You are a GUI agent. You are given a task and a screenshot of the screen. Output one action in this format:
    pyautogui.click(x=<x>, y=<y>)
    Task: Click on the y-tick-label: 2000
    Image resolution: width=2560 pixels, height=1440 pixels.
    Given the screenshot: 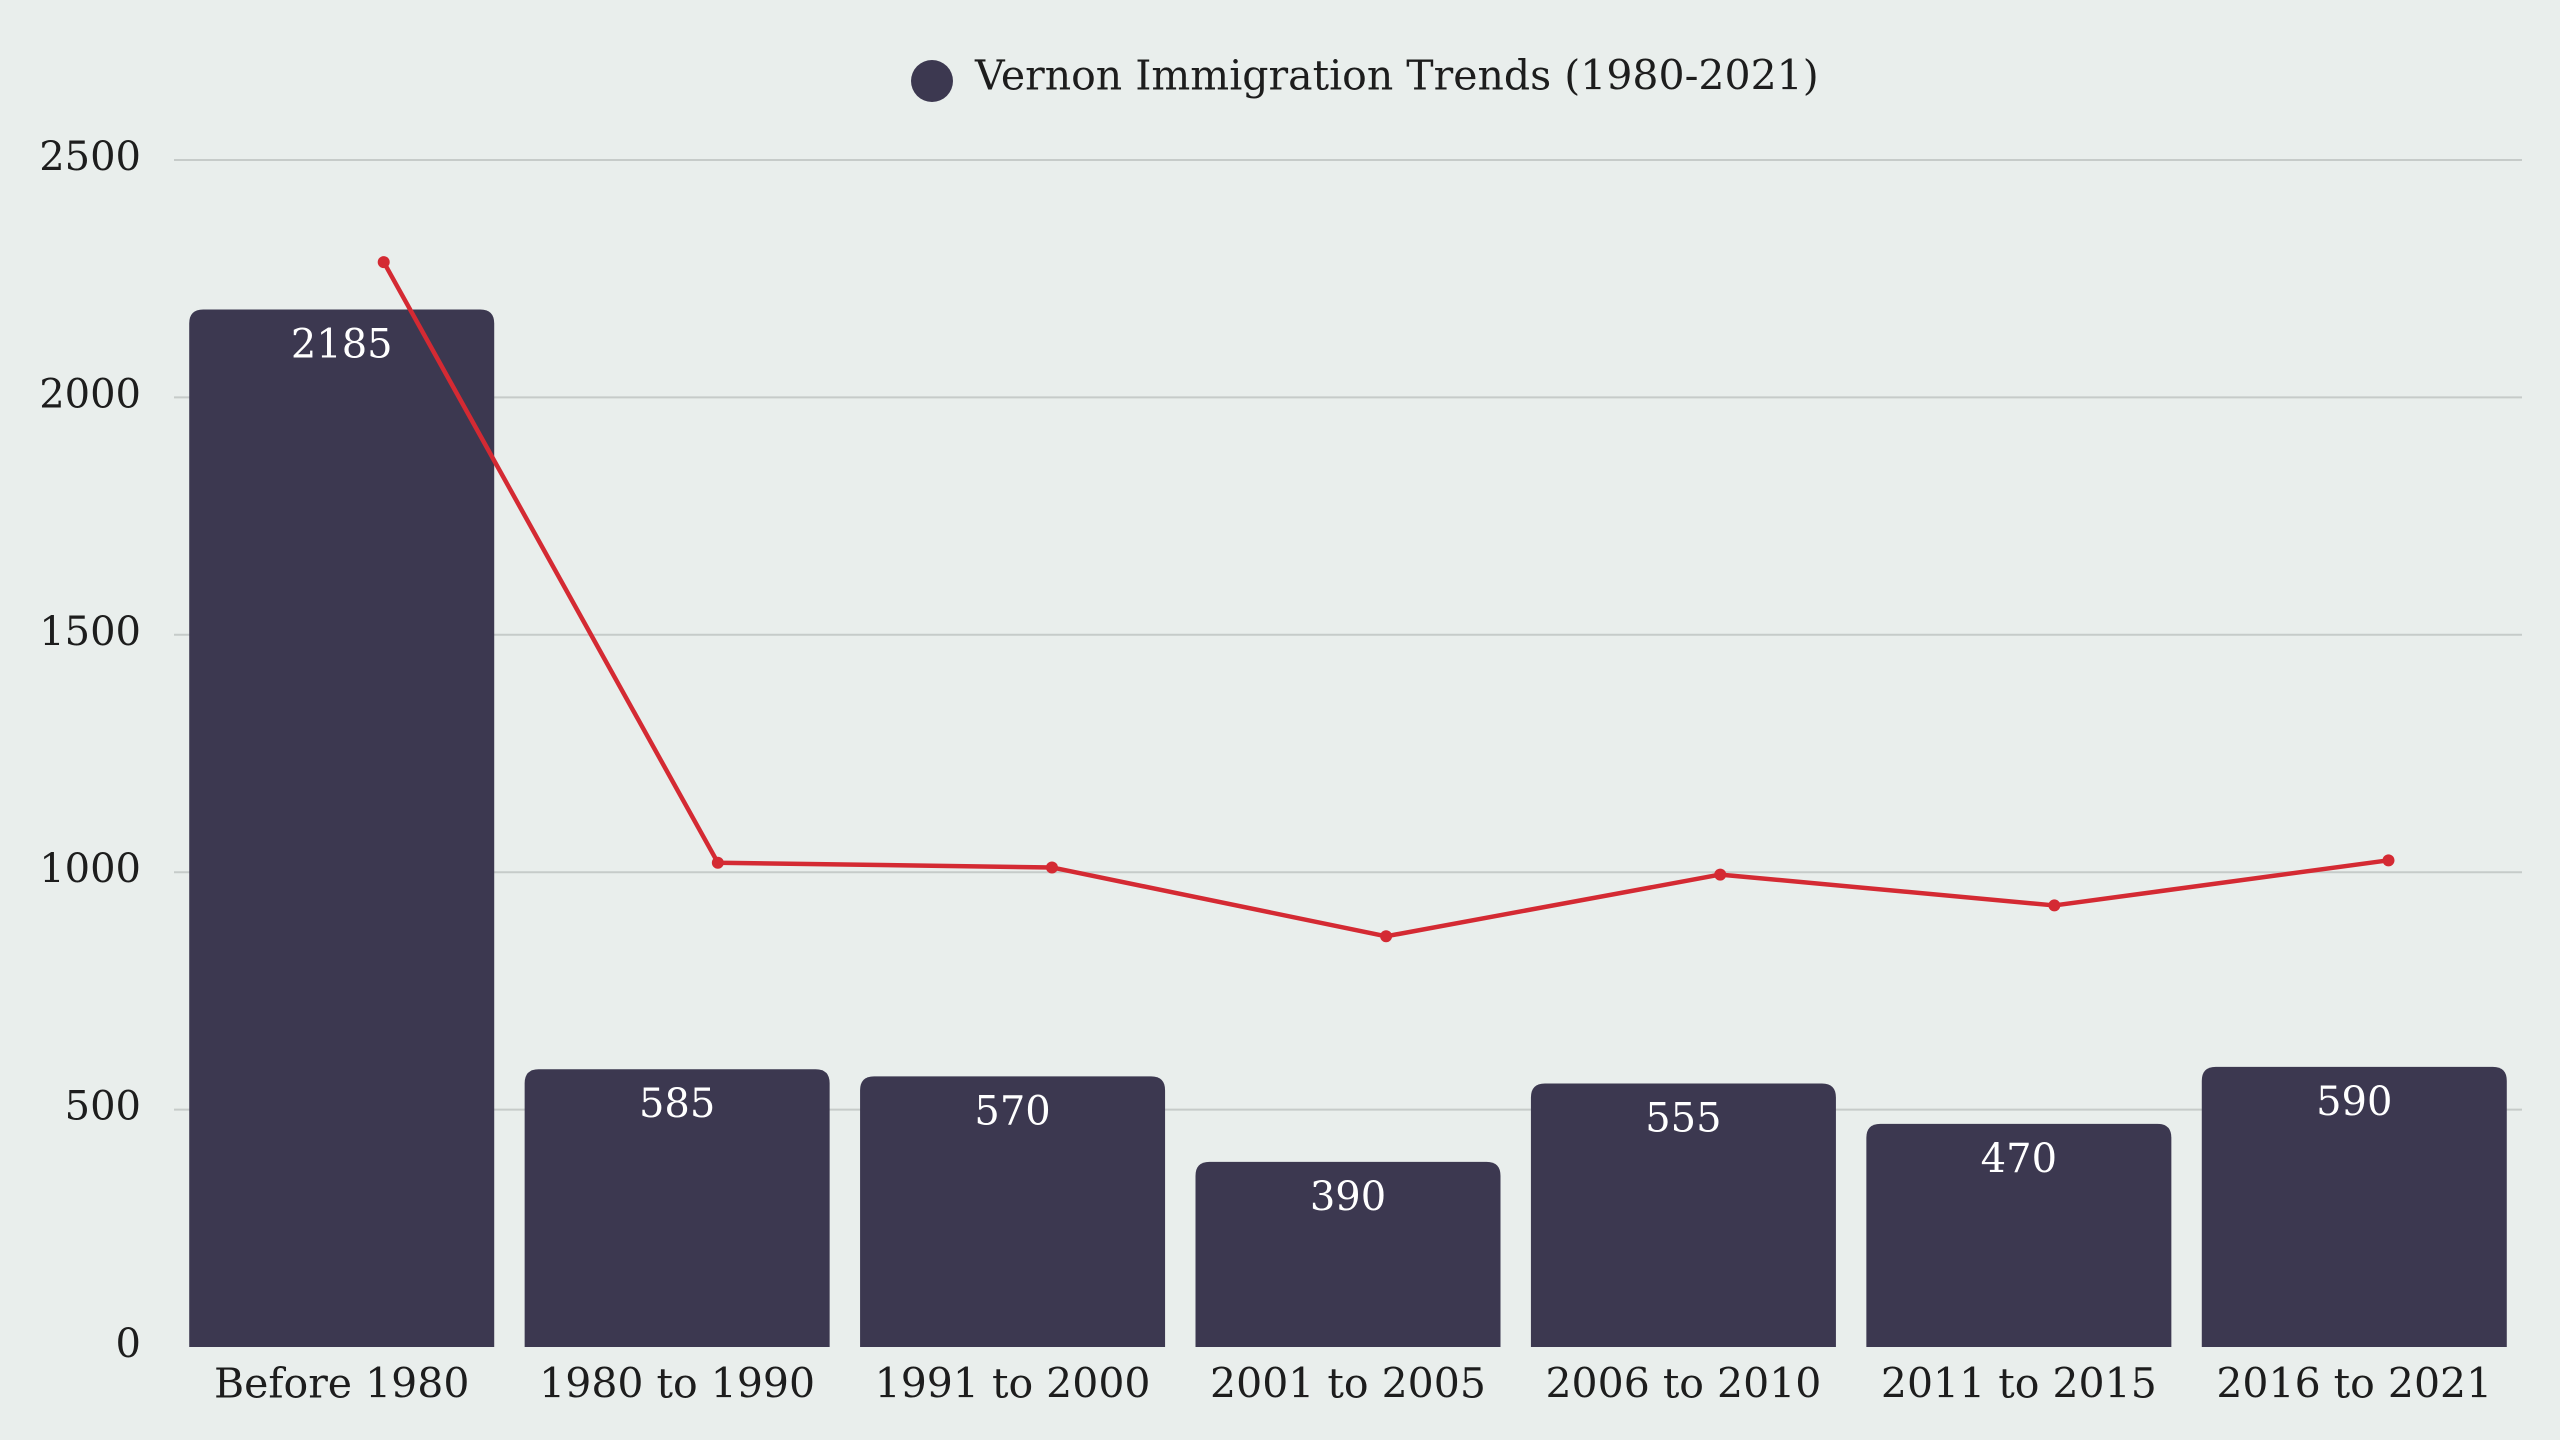 What is the action you would take?
    pyautogui.click(x=90, y=394)
    